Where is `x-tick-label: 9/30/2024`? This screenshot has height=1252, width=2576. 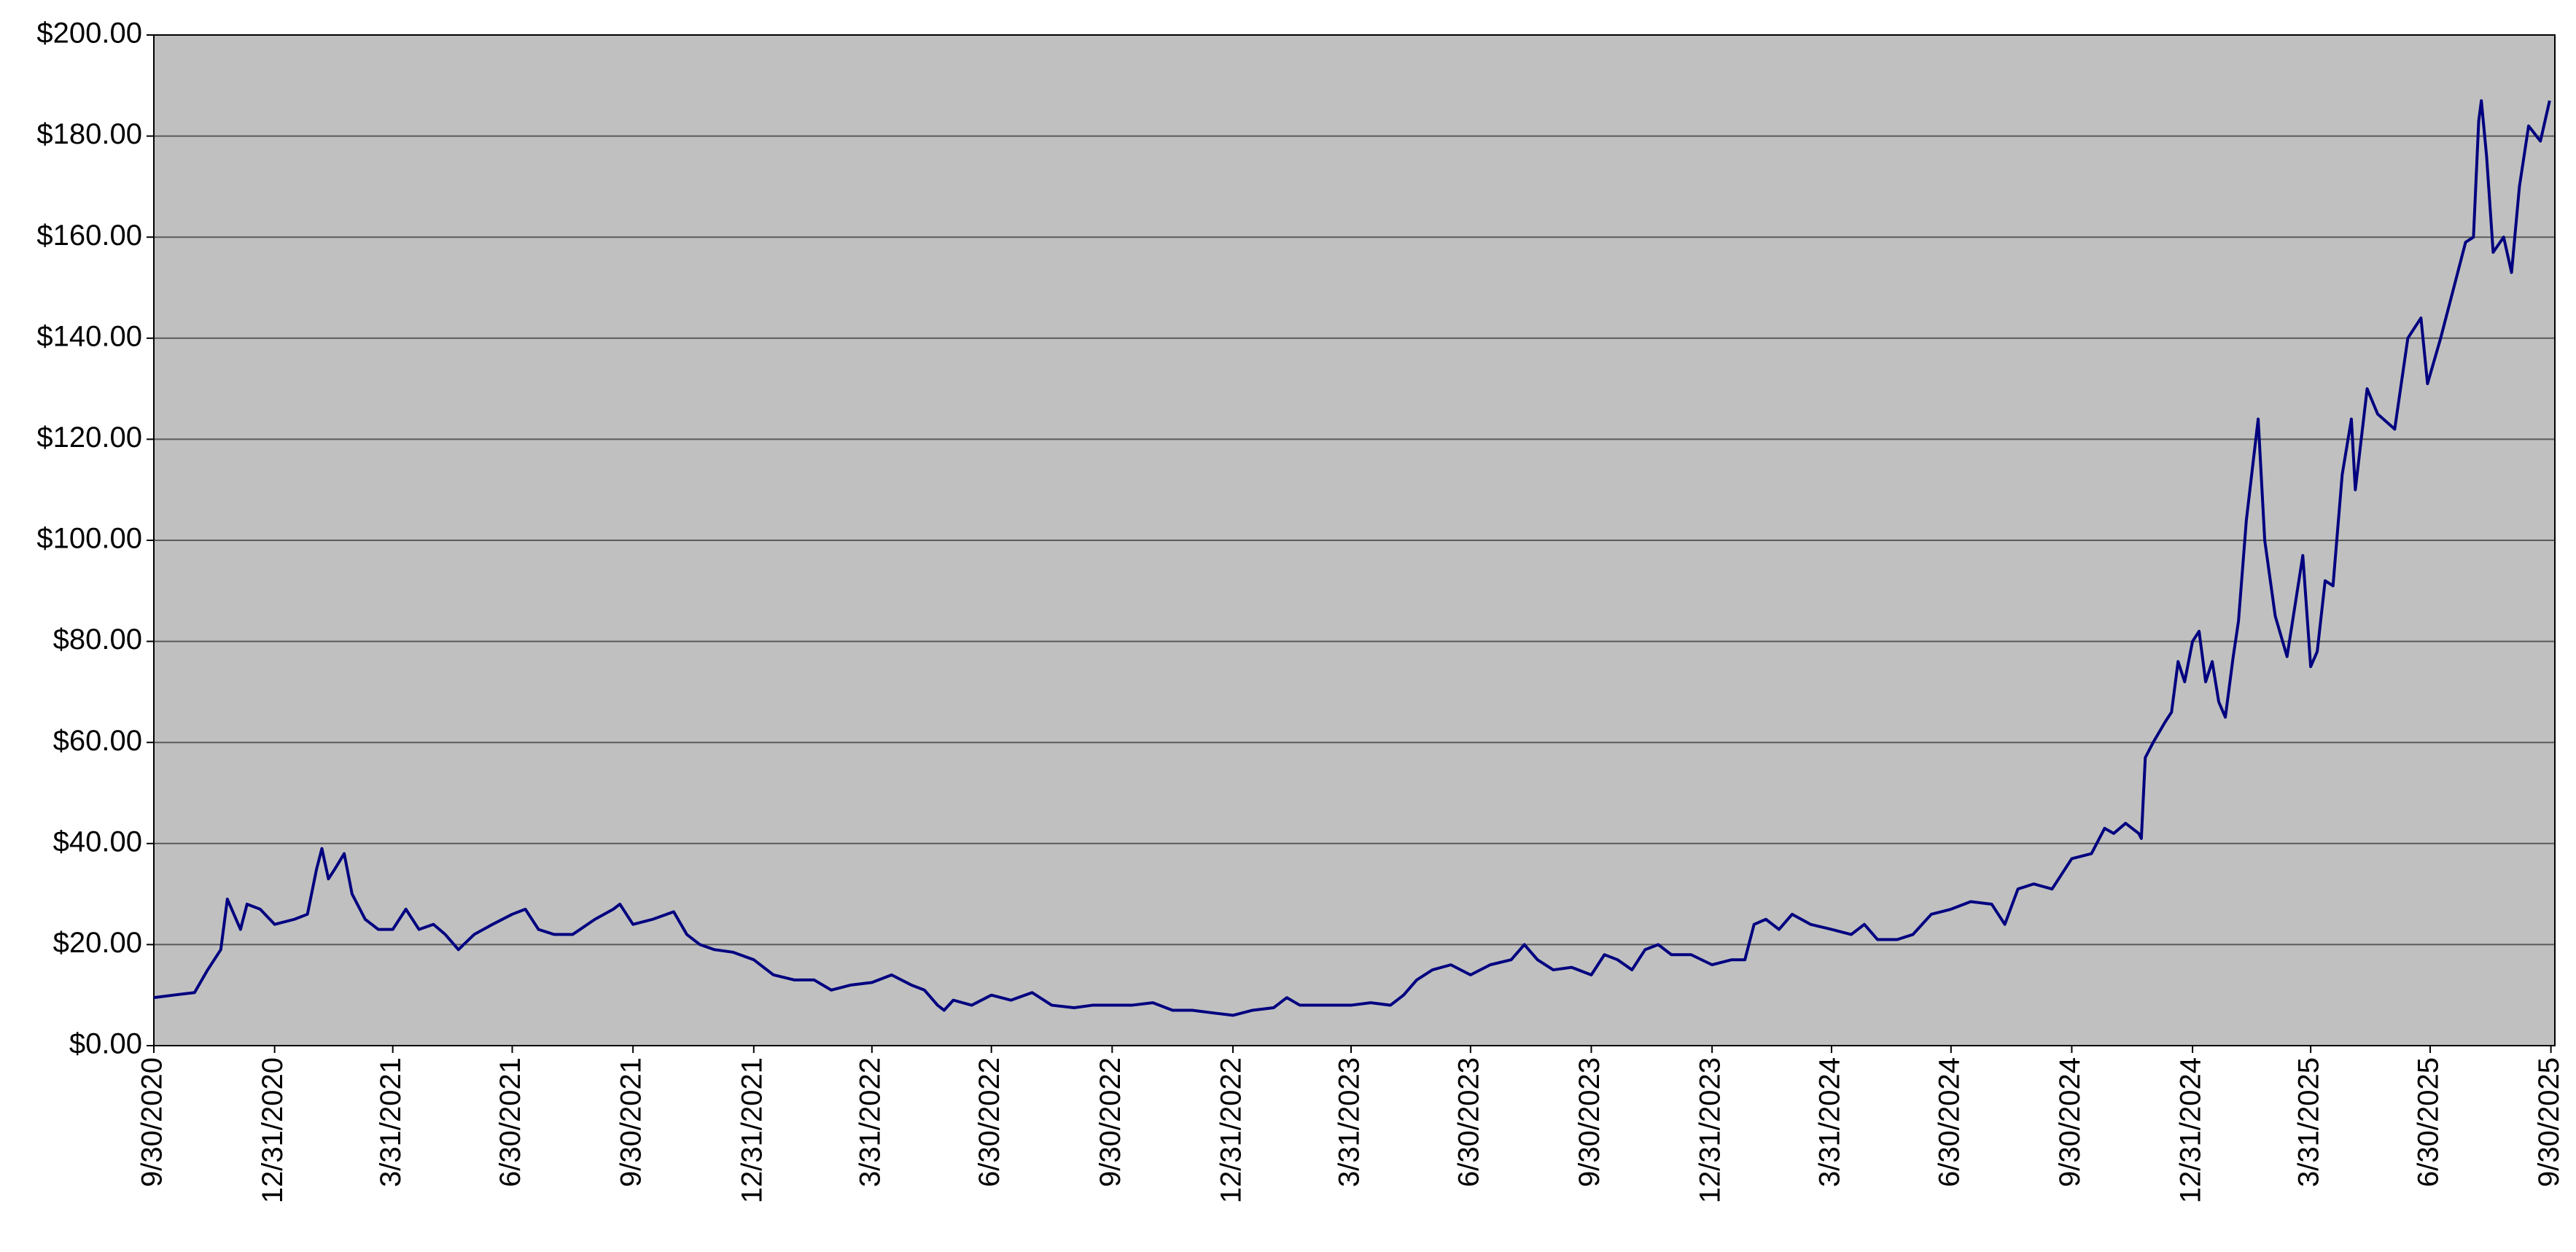 x-tick-label: 9/30/2024 is located at coordinates (2070, 1122).